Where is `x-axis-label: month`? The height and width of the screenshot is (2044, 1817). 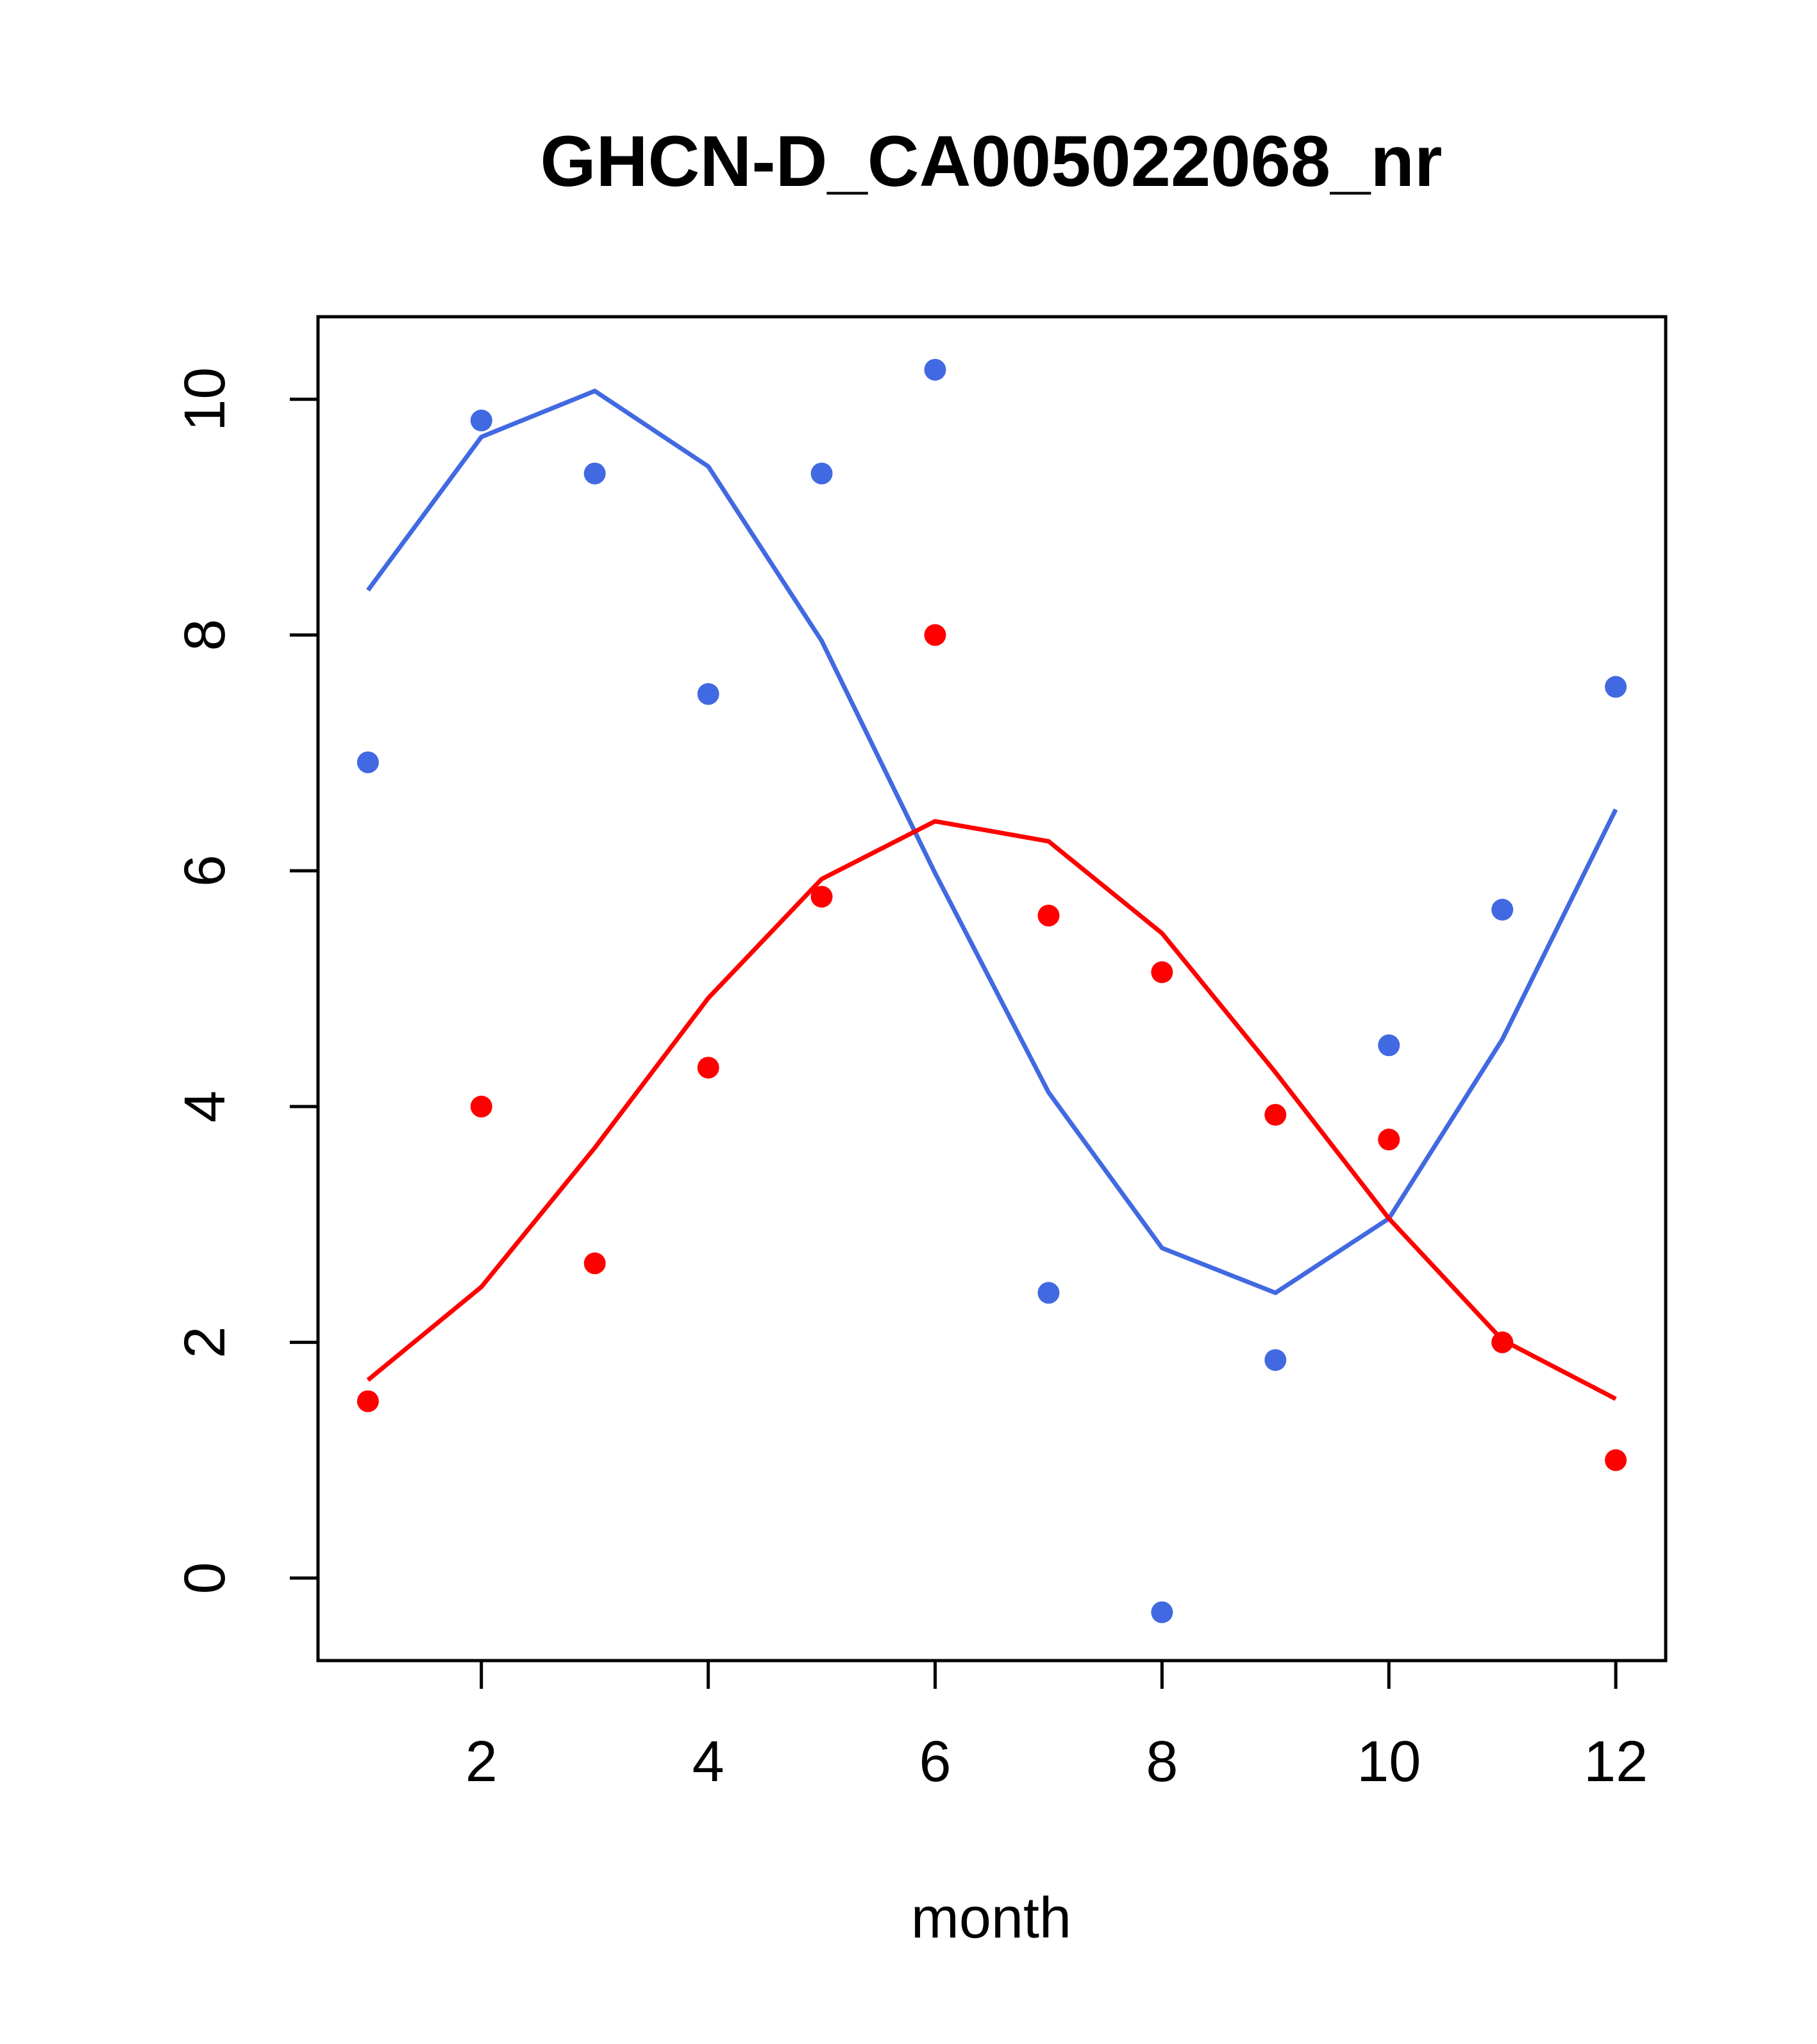 x-axis-label: month is located at coordinates (991, 1918).